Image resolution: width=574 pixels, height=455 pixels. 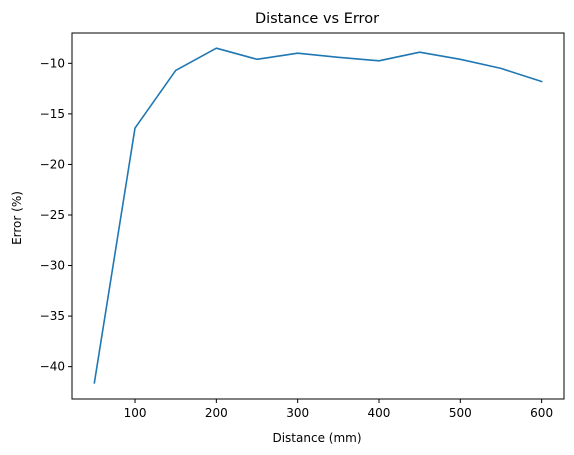 I want to click on chart-title: Distance vs Error, so click(x=317, y=19).